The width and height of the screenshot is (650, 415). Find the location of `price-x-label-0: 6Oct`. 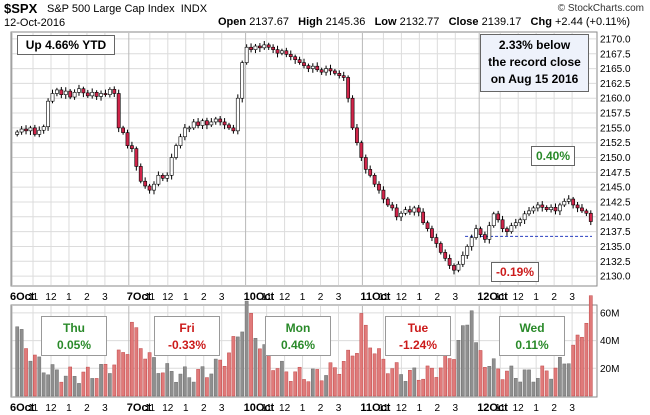

price-x-label-0: 6Oct is located at coordinates (22, 297).